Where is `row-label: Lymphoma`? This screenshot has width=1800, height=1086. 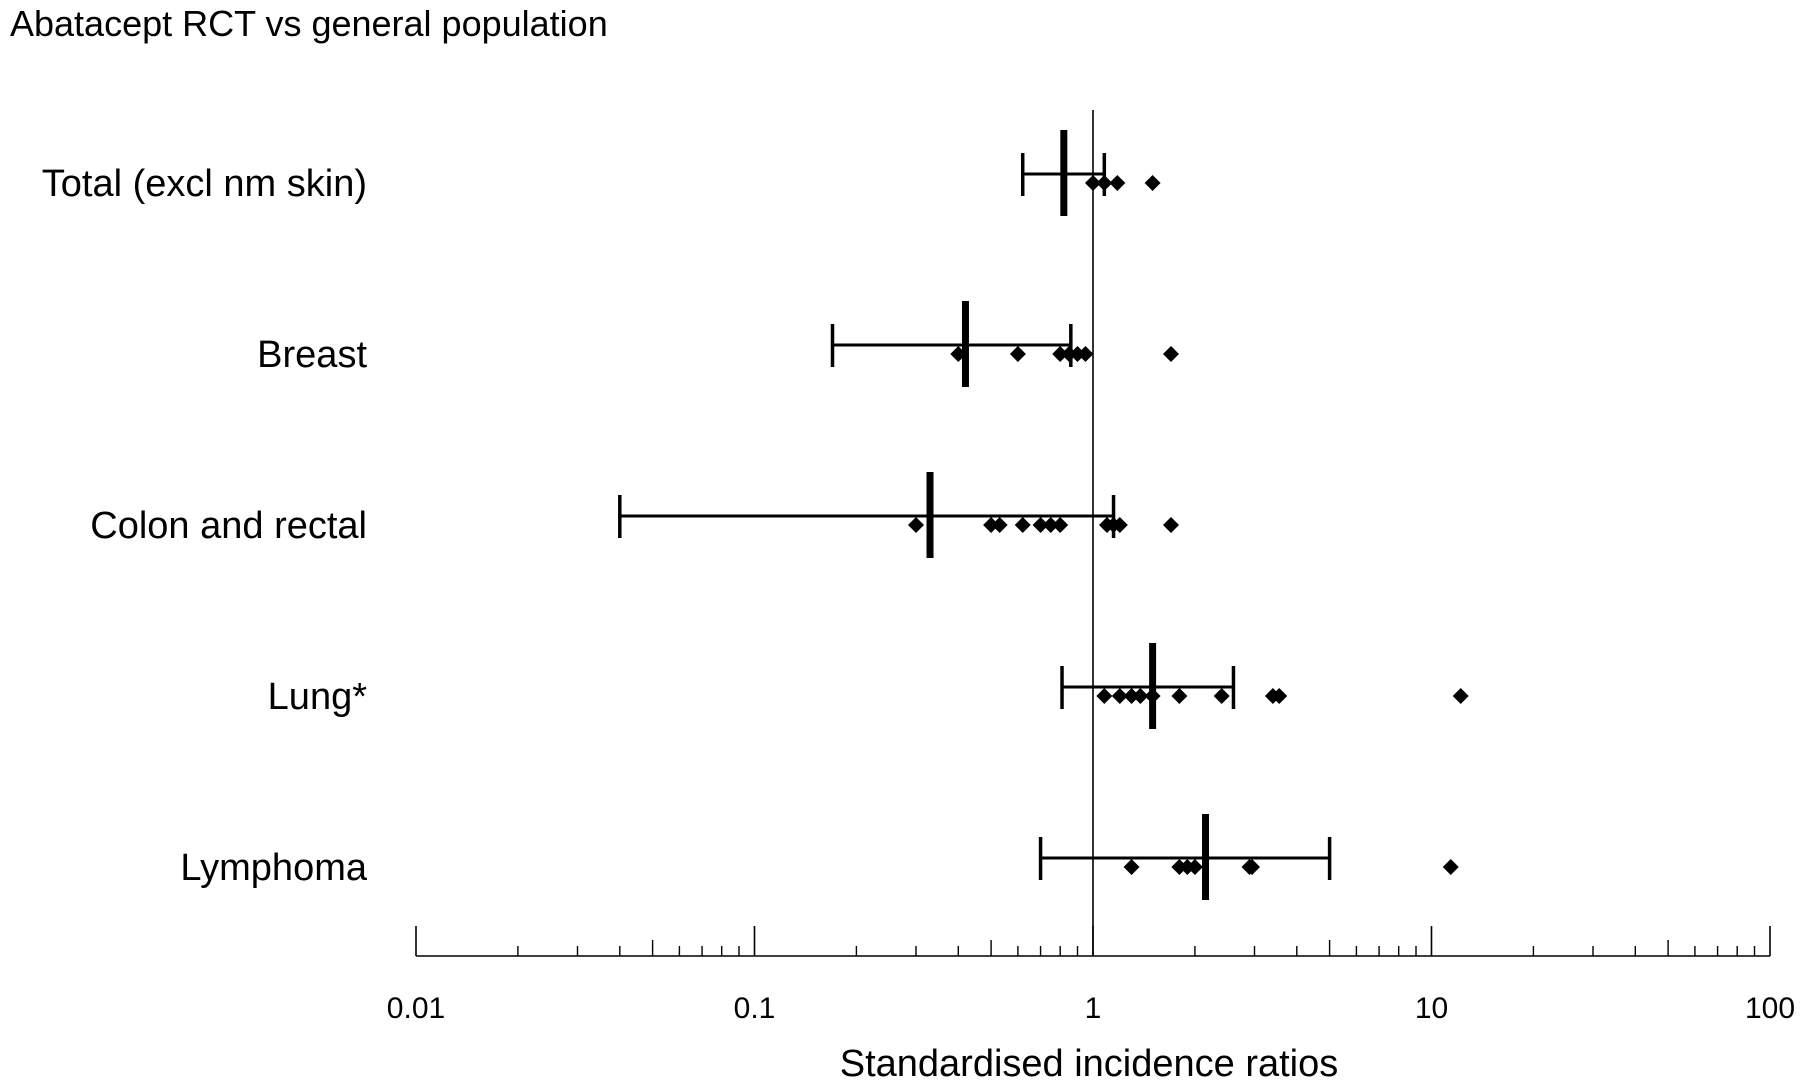
row-label: Lymphoma is located at coordinates (273, 868).